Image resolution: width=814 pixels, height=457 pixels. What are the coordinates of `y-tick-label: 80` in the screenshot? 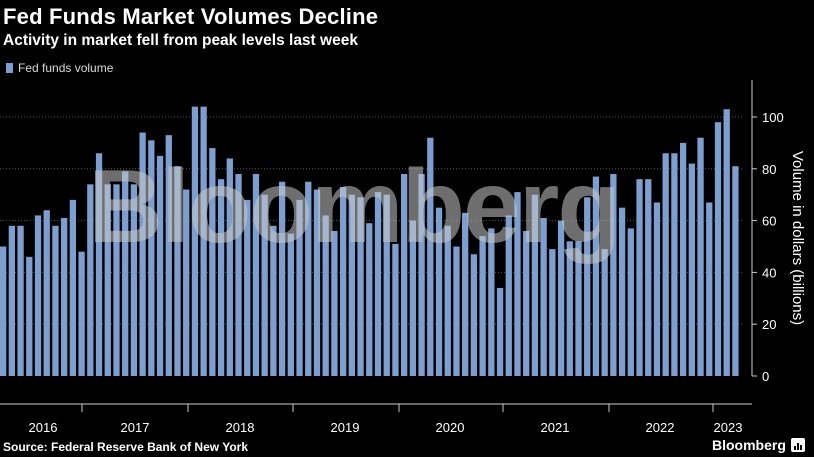 It's located at (769, 169).